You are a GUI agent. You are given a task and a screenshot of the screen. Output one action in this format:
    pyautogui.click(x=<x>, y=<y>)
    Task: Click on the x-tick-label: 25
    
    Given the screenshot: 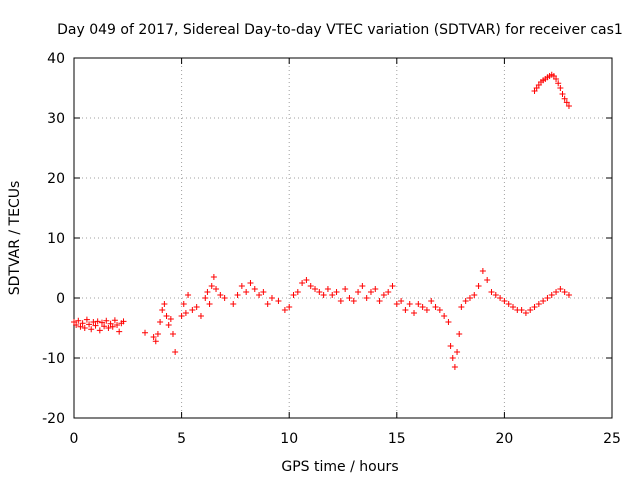 What is the action you would take?
    pyautogui.click(x=612, y=439)
    